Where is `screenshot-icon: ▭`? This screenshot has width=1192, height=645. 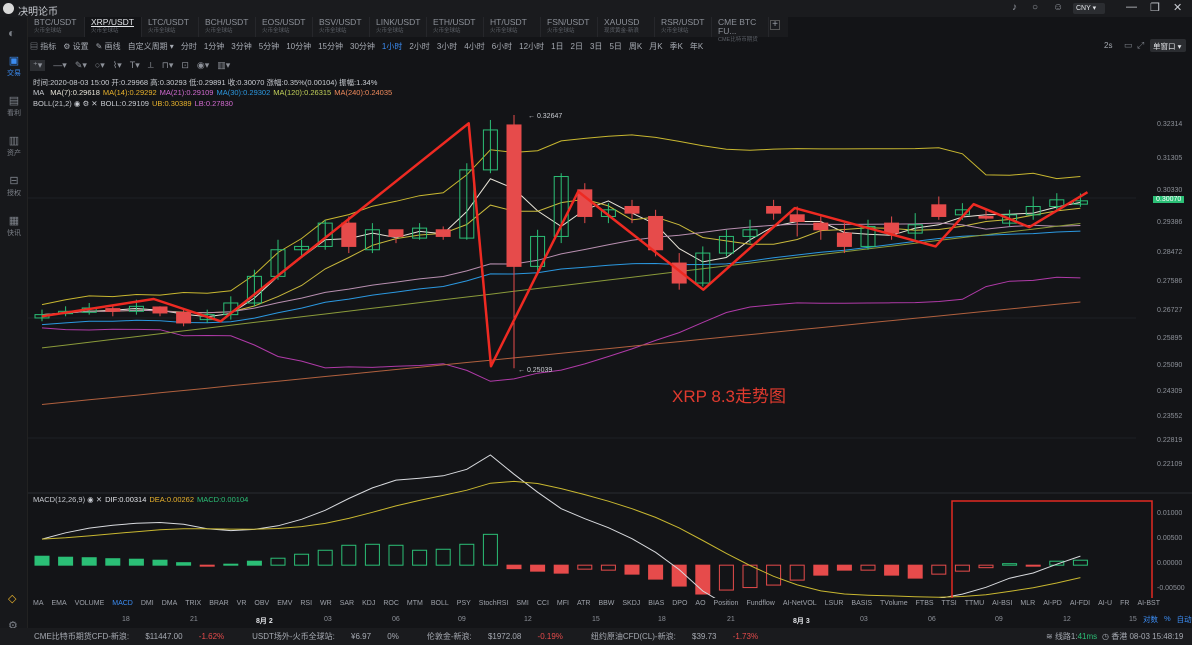
screenshot-icon: ▭ is located at coordinates (1128, 45).